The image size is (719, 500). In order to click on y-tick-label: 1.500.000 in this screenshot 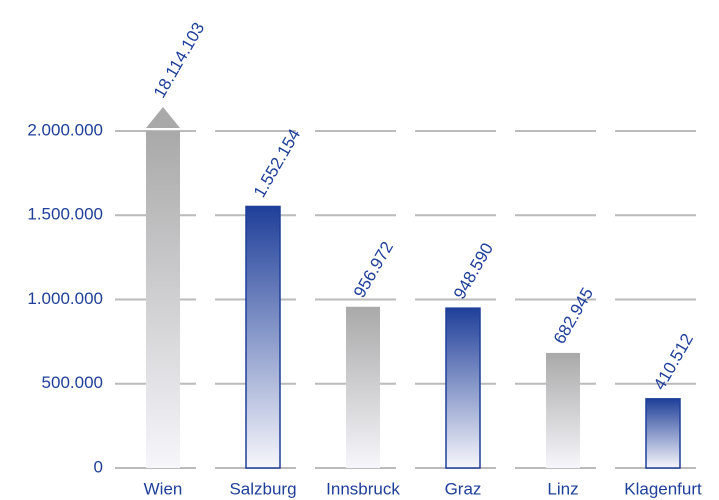, I will do `click(65, 214)`.